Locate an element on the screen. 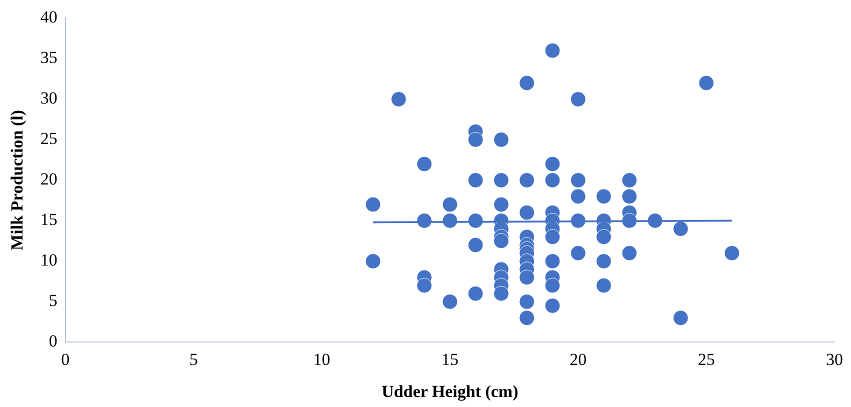  x-tick-label: 30 is located at coordinates (834, 359).